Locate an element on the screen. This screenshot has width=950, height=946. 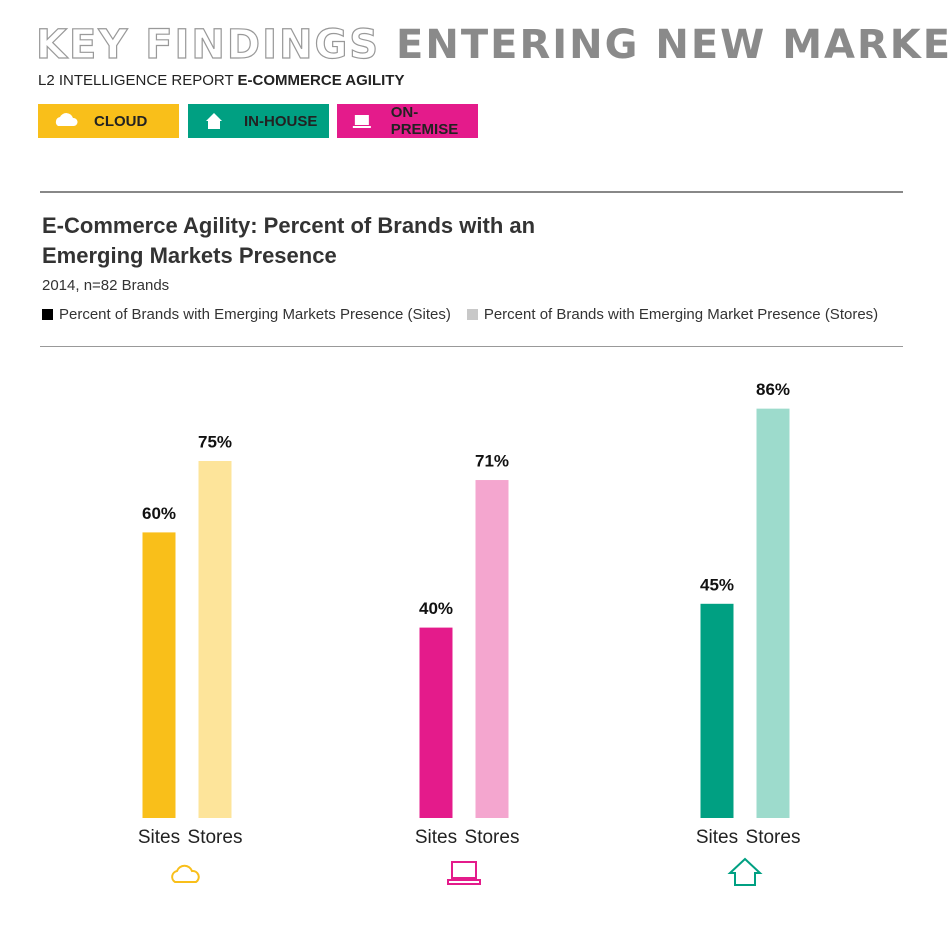
value-label: 75% is located at coordinates (215, 441).